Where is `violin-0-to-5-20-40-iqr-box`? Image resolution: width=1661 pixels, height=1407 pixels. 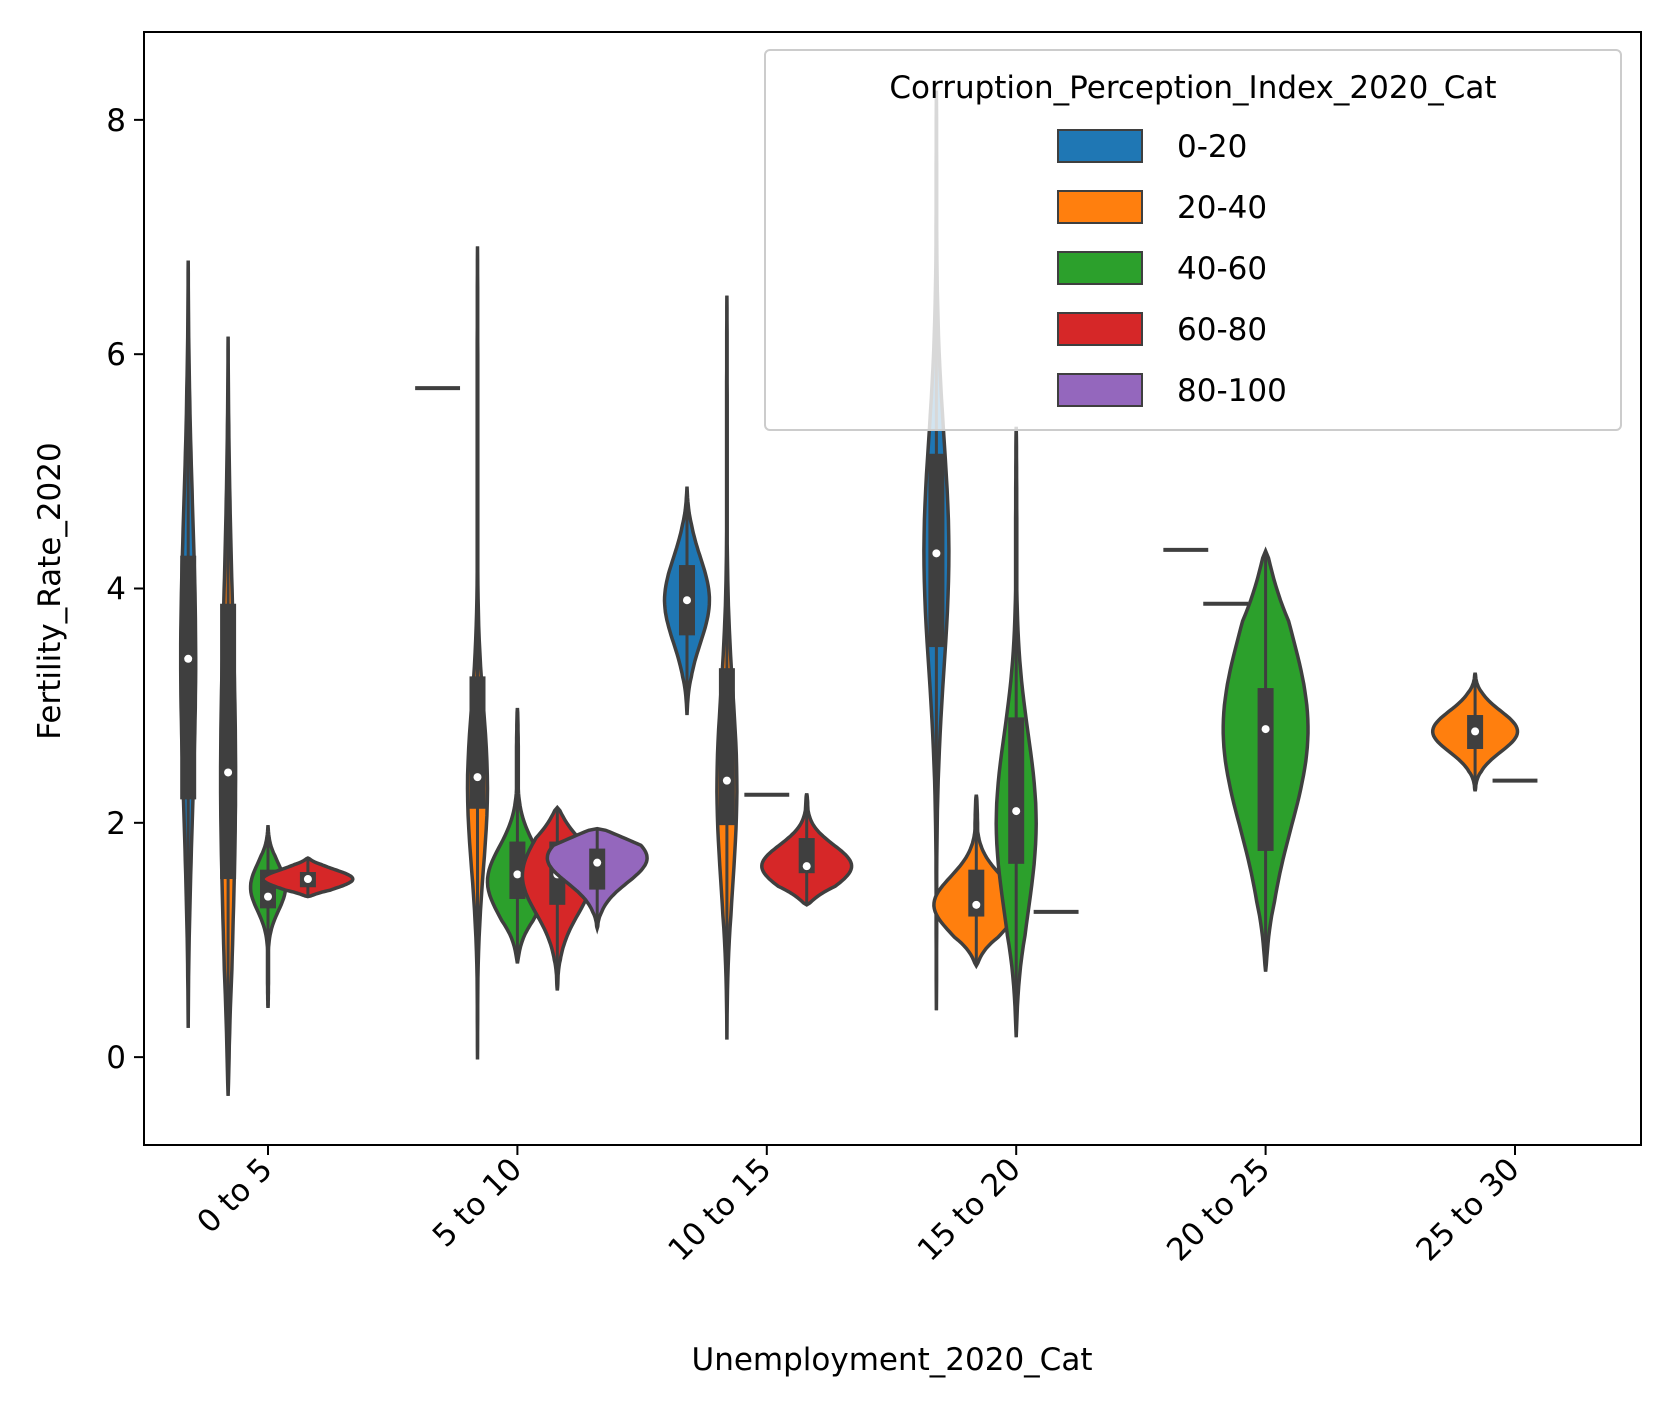 violin-0-to-5-20-40-iqr-box is located at coordinates (228, 741).